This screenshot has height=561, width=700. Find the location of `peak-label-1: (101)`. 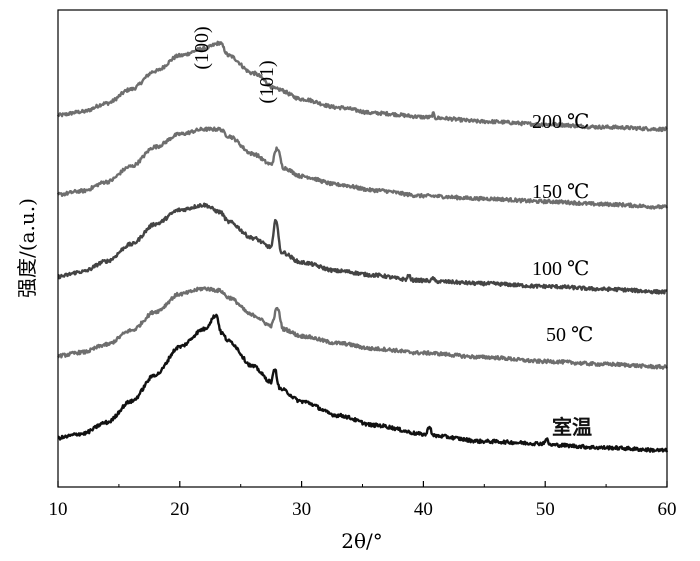

peak-label-1: (101) is located at coordinates (267, 81).